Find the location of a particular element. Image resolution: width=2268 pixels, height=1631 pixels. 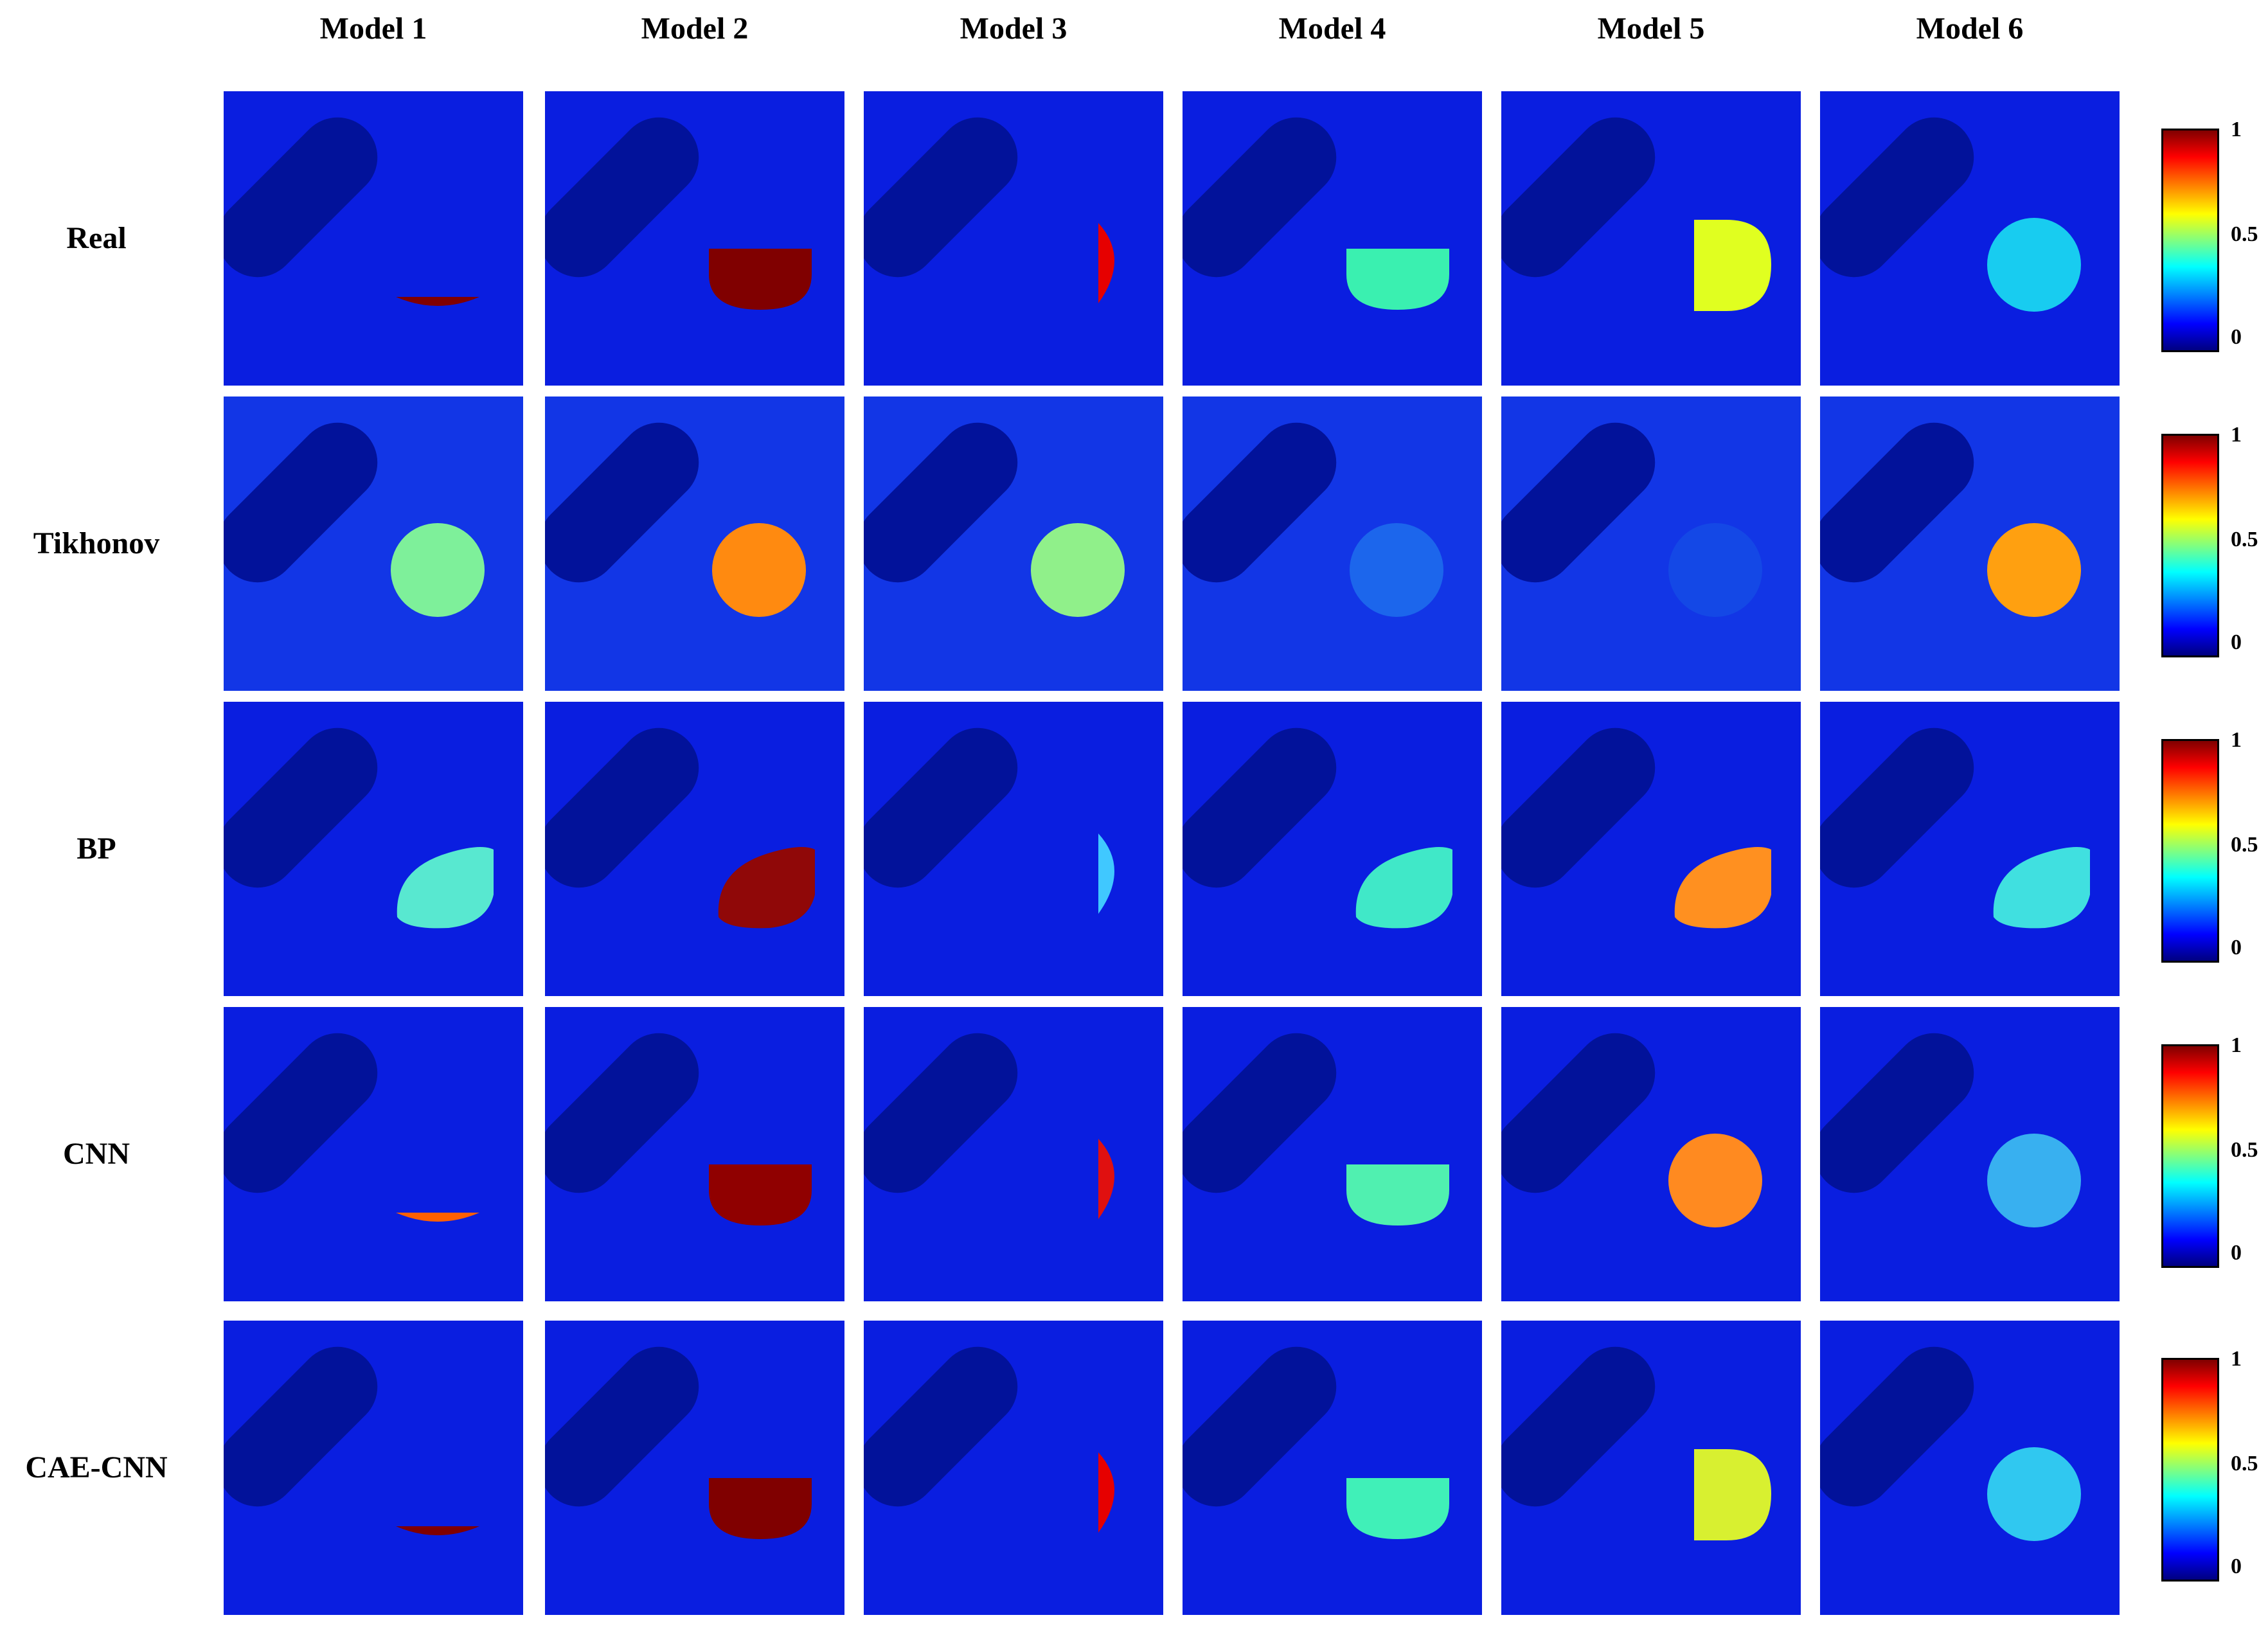

column-header: Model 4 is located at coordinates (1332, 29).